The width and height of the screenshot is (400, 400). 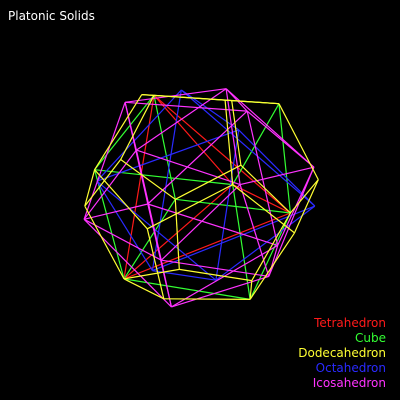 I want to click on legend-item-dodecahedron: Dodecahedron, so click(x=342, y=353).